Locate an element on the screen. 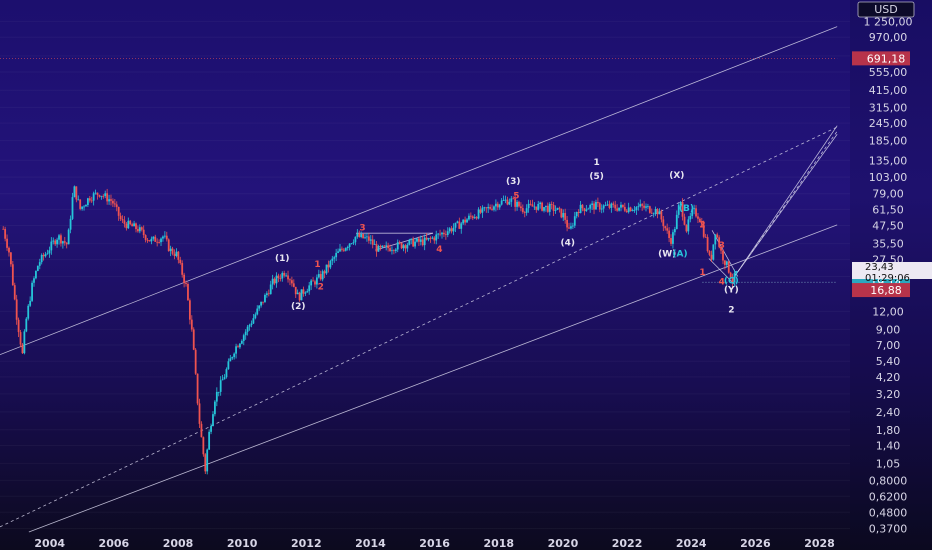 The image size is (932, 550). price-tick-label: 35,50 is located at coordinates (888, 244).